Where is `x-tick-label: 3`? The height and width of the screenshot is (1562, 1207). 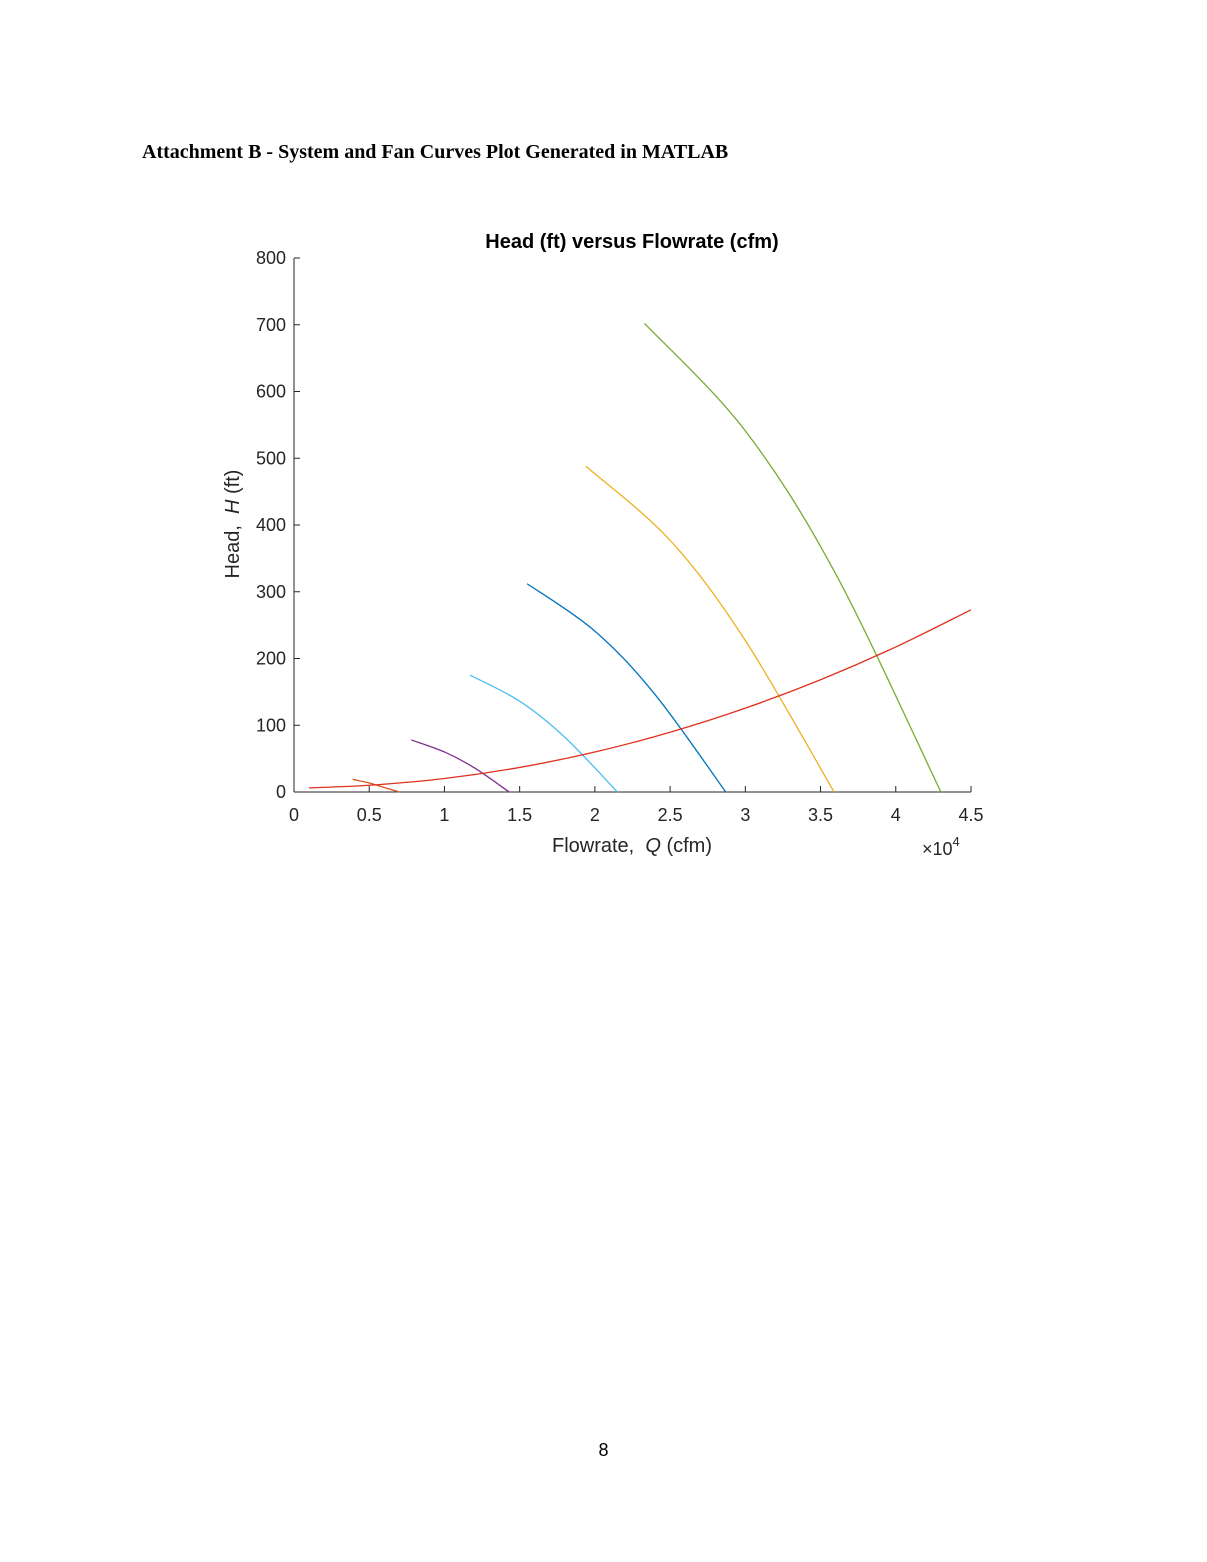 x-tick-label: 3 is located at coordinates (745, 815).